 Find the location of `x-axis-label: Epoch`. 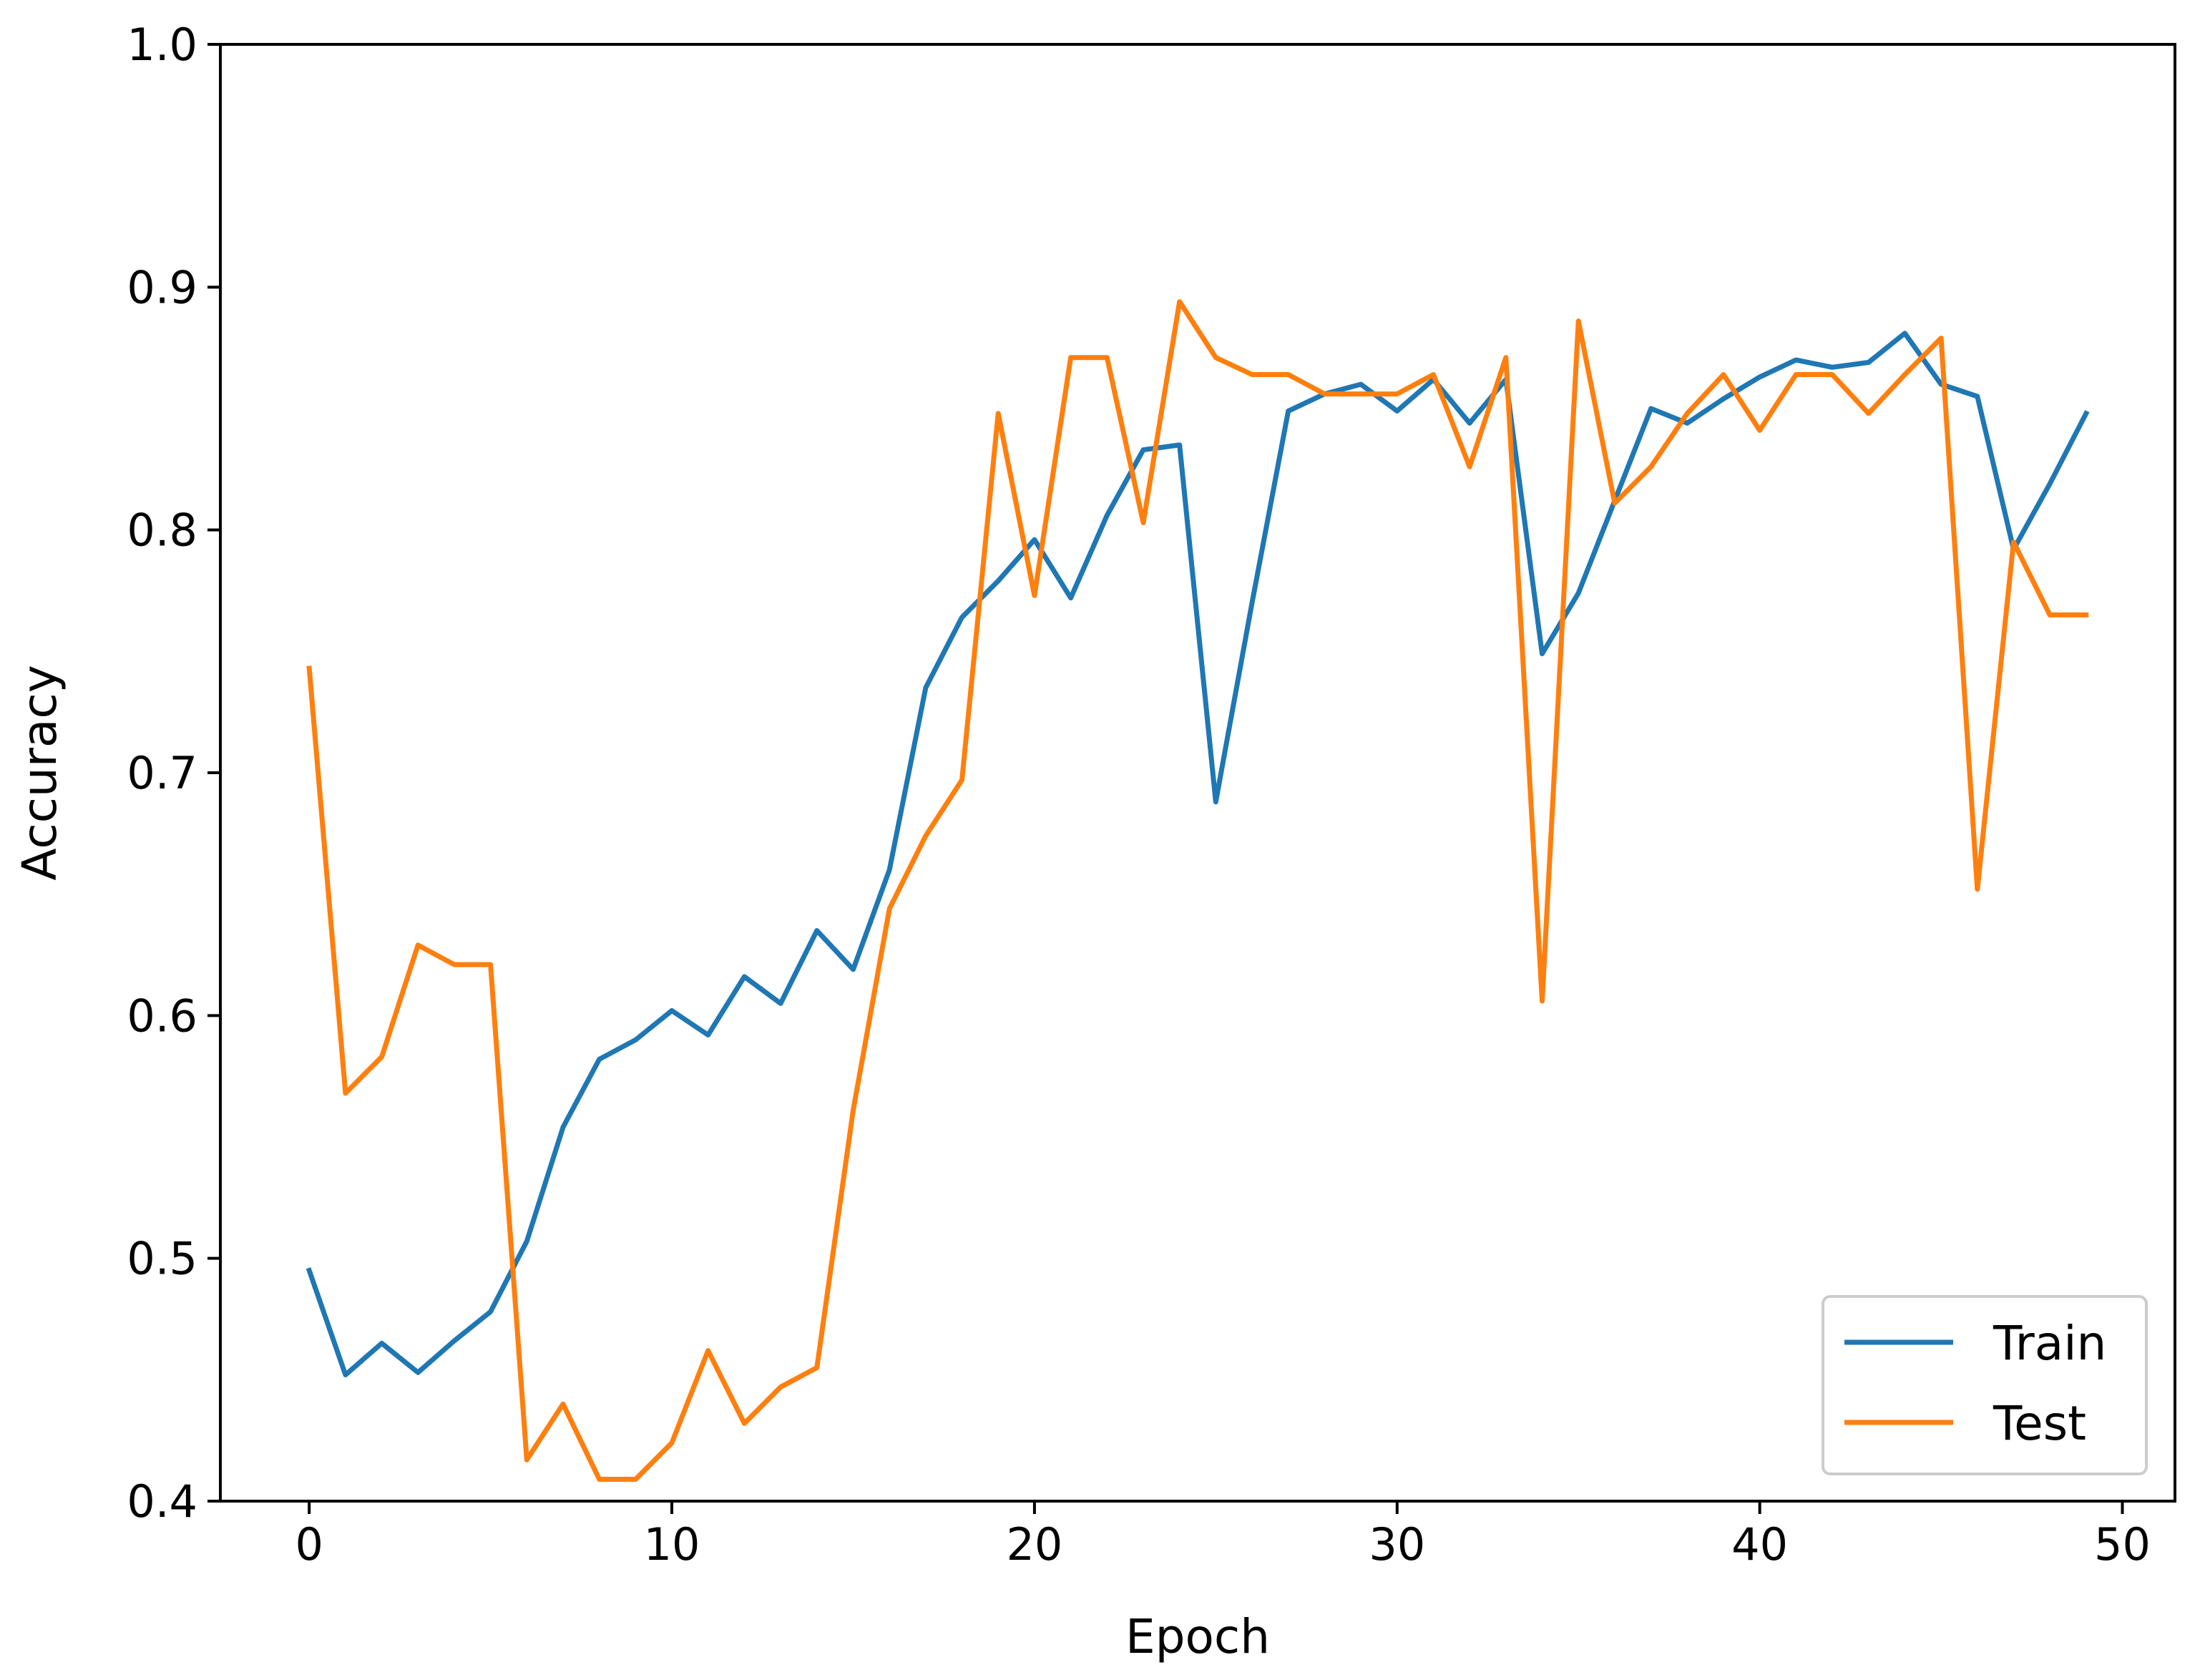

x-axis-label: Epoch is located at coordinates (1197, 1636).